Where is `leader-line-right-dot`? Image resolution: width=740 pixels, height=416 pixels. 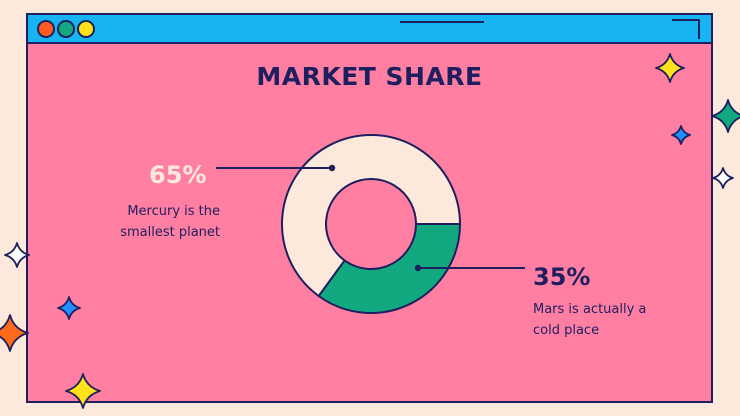
leader-line-right-dot is located at coordinates (418, 268).